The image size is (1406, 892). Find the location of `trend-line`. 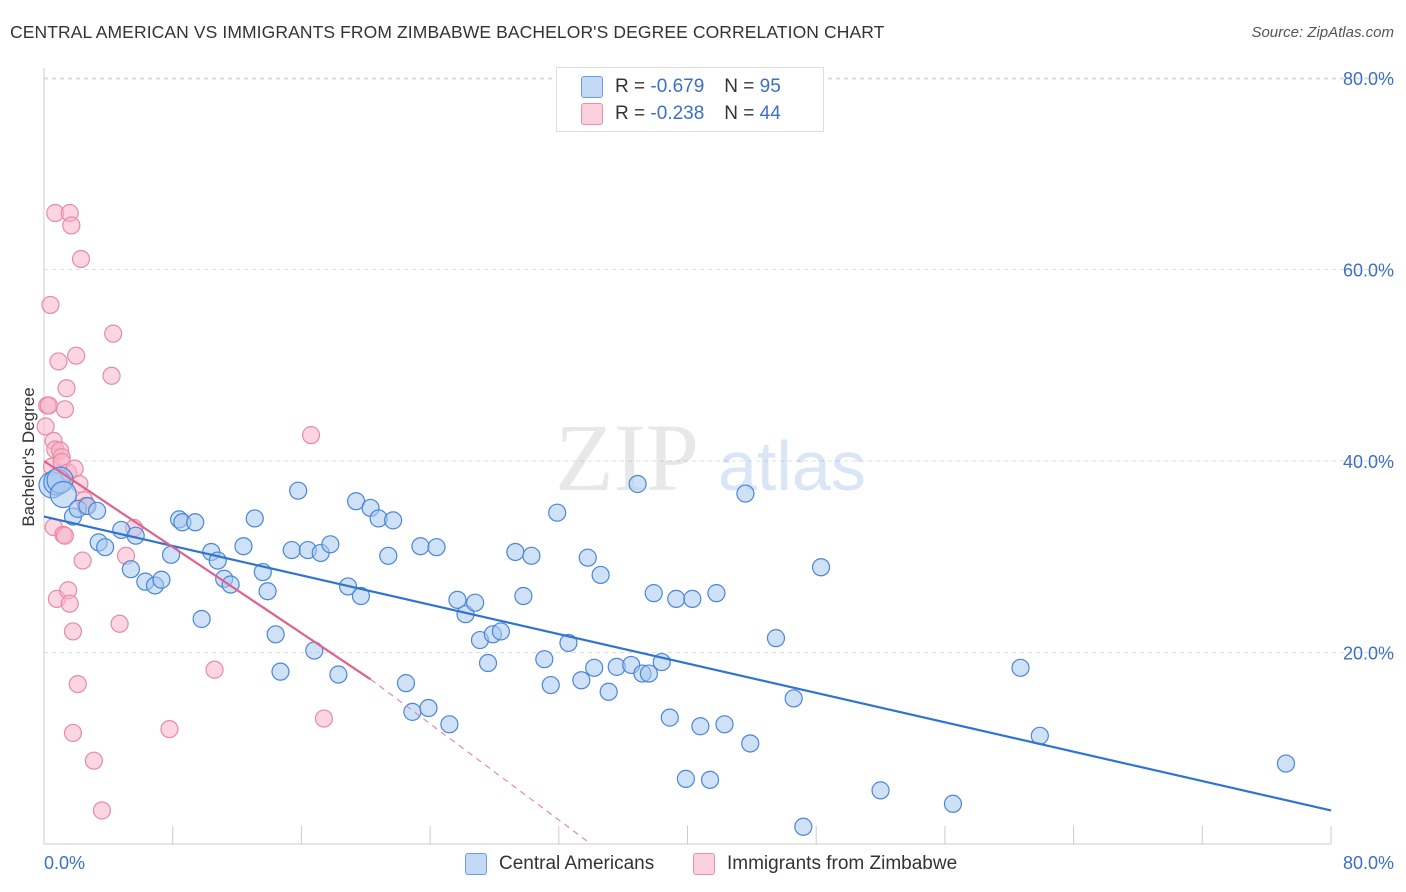

trend-line is located at coordinates (207, 570).